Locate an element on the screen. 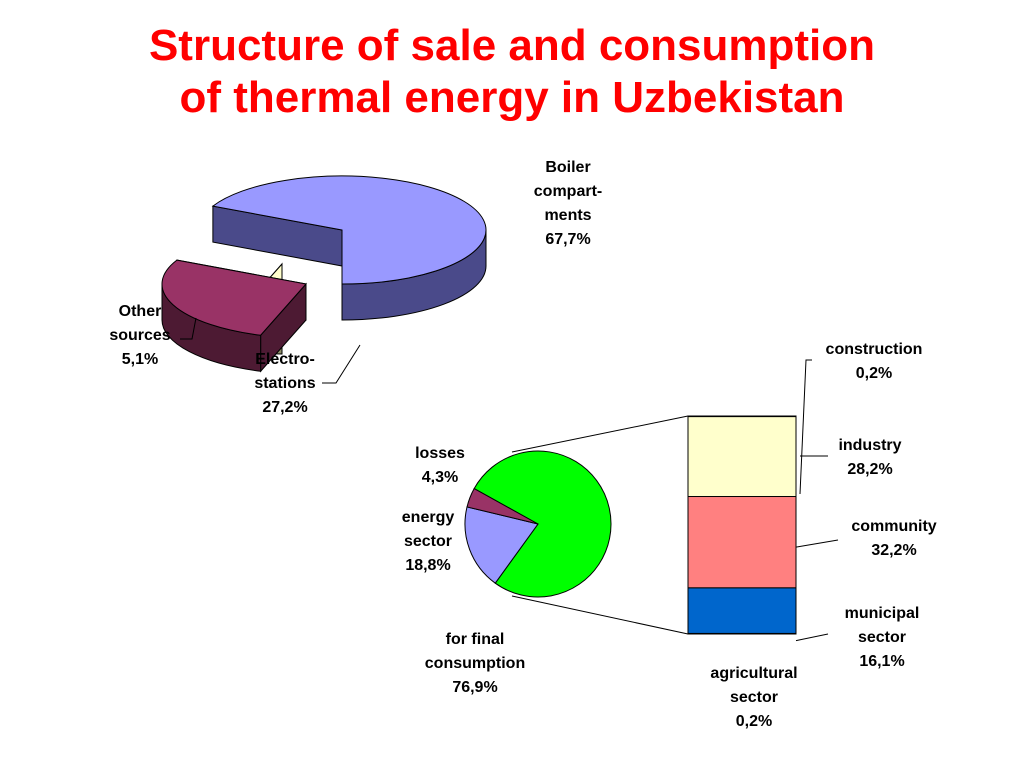 The width and height of the screenshot is (1024, 768). electro-leader is located at coordinates (341, 364).